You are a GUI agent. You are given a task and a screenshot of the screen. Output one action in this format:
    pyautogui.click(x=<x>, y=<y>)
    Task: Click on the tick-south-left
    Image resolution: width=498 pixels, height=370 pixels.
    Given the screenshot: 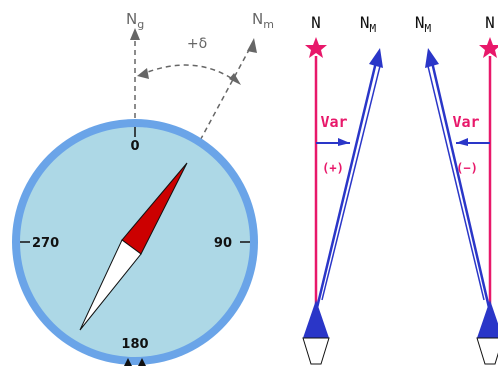 What is the action you would take?
    pyautogui.click(x=128, y=362)
    